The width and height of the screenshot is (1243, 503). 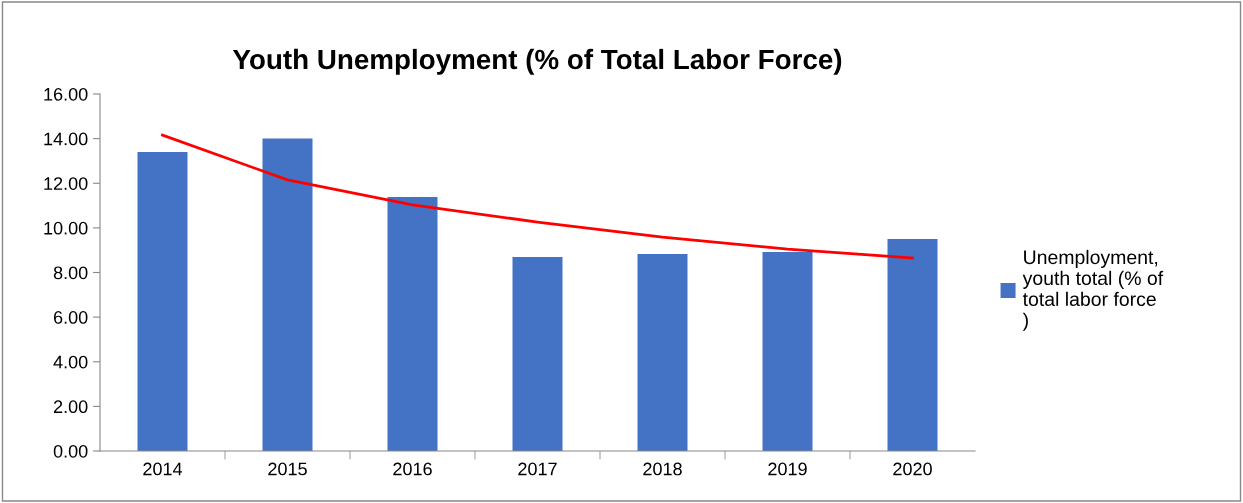 What do you see at coordinates (70, 317) in the screenshot?
I see `y-tick-label: 6.00` at bounding box center [70, 317].